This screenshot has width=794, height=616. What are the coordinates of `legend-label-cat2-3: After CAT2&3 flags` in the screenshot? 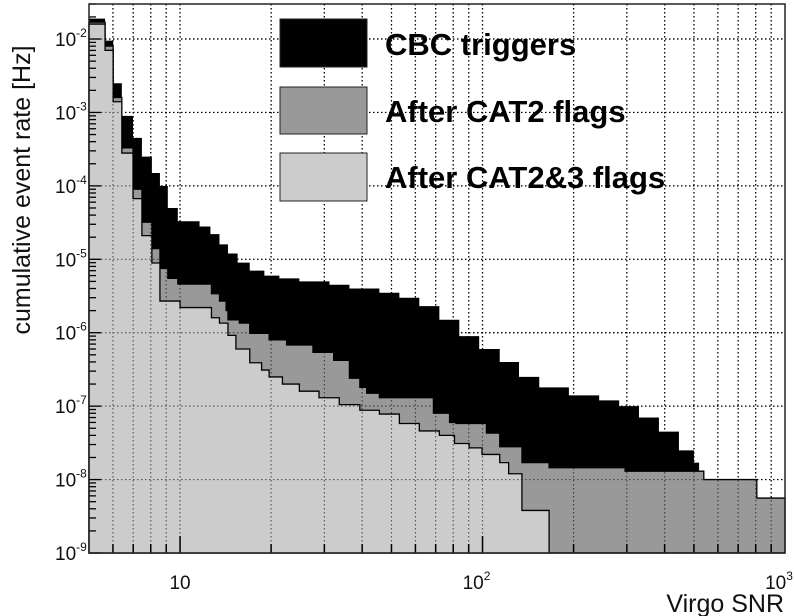 It's located at (525, 177).